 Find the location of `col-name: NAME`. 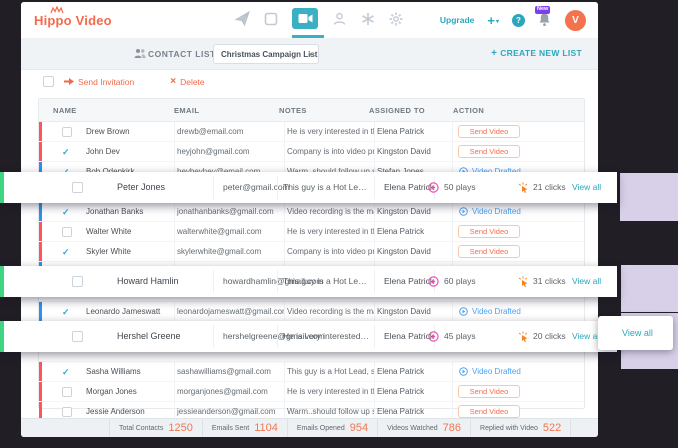

col-name: NAME is located at coordinates (65, 110).